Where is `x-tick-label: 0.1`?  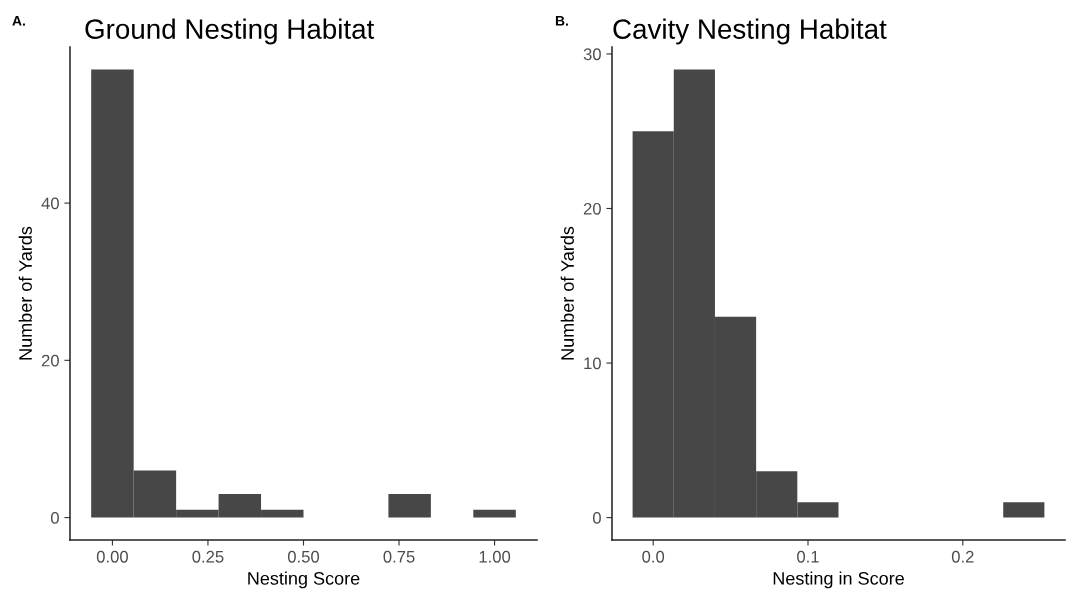 x-tick-label: 0.1 is located at coordinates (808, 556).